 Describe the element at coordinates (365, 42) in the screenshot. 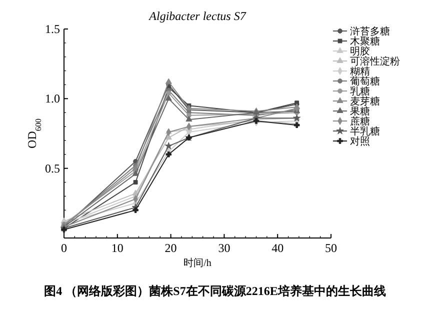

I see `legend-label: 木聚糖` at that location.